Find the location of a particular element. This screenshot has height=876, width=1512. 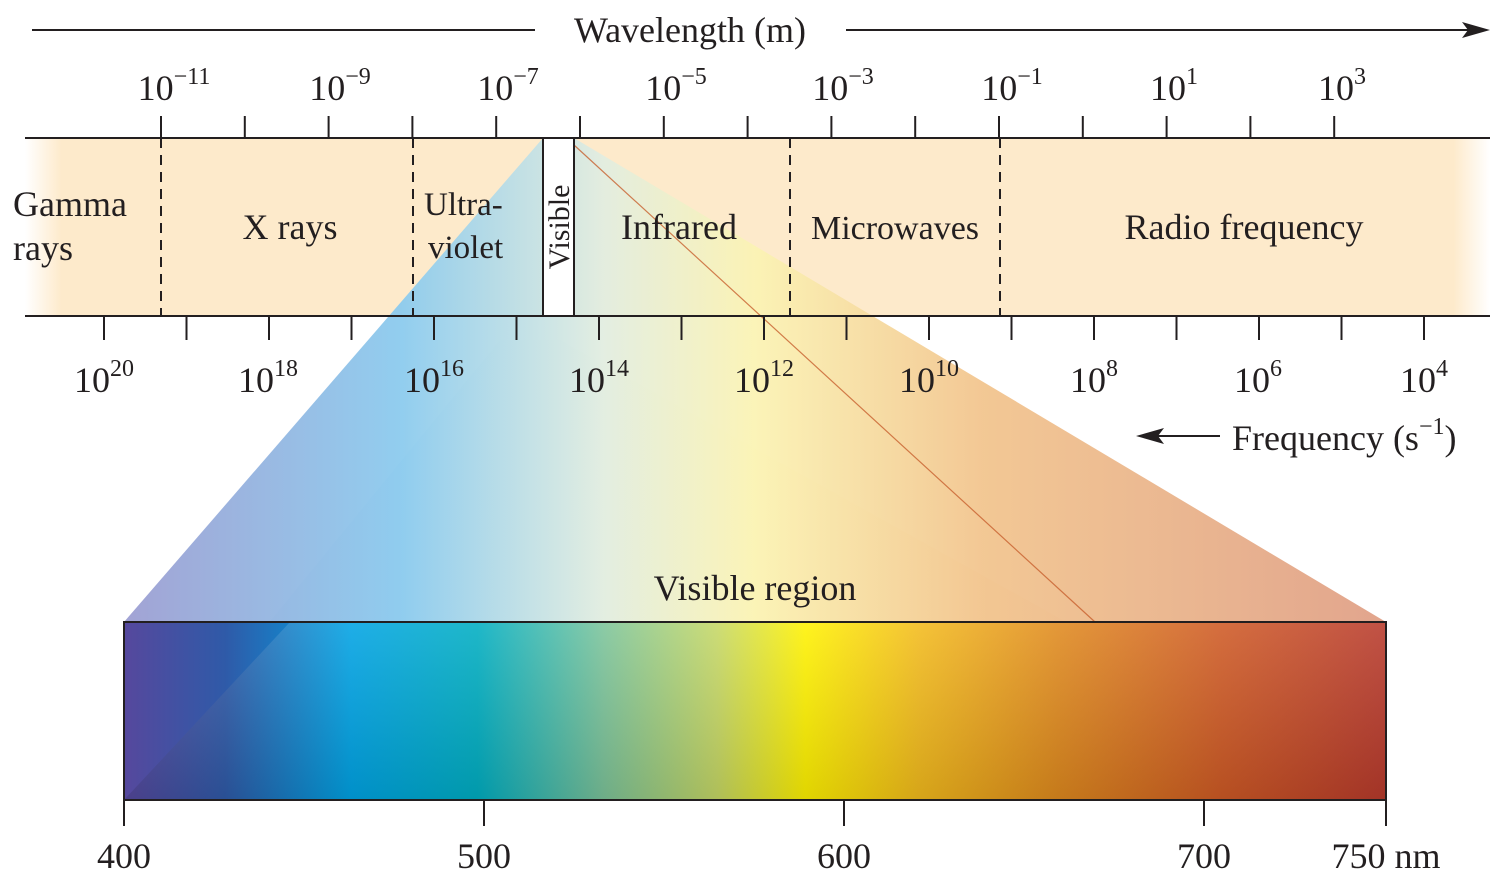

region-visible: Visible is located at coordinates (559, 227).